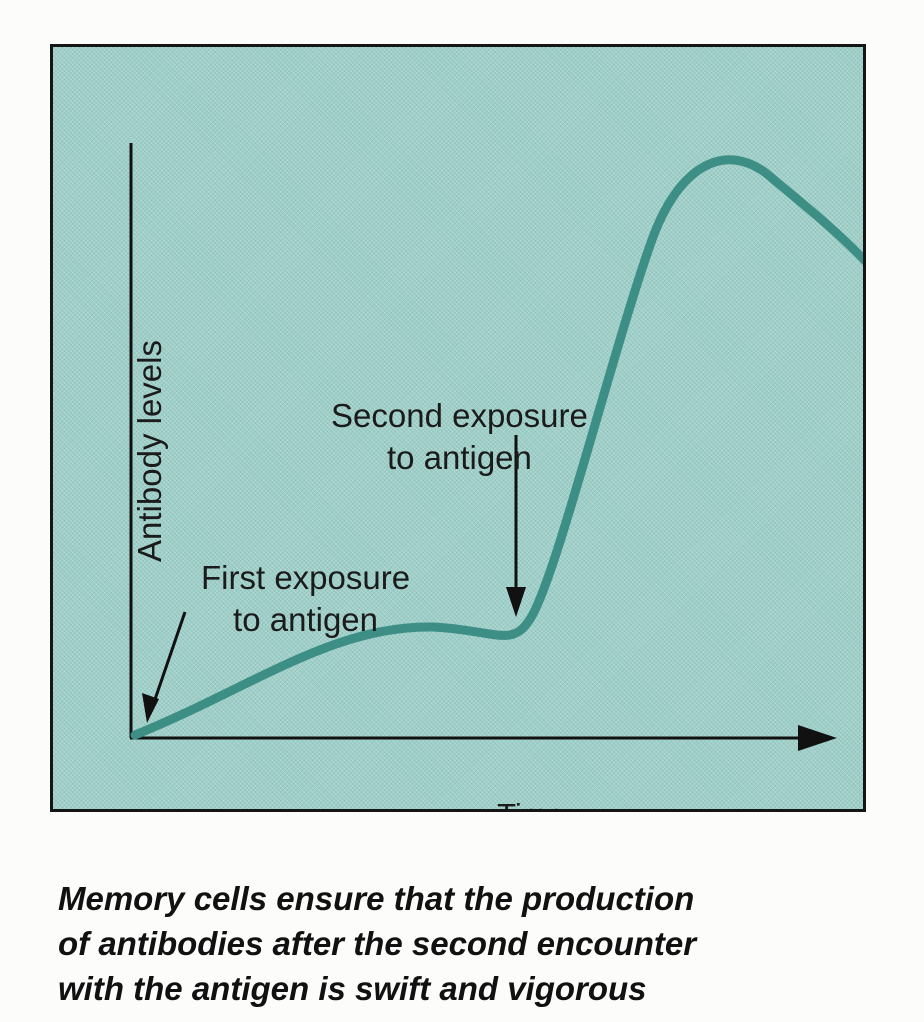  I want to click on caption-line-3: with the antigen is swift and vigorous, so click(352, 988).